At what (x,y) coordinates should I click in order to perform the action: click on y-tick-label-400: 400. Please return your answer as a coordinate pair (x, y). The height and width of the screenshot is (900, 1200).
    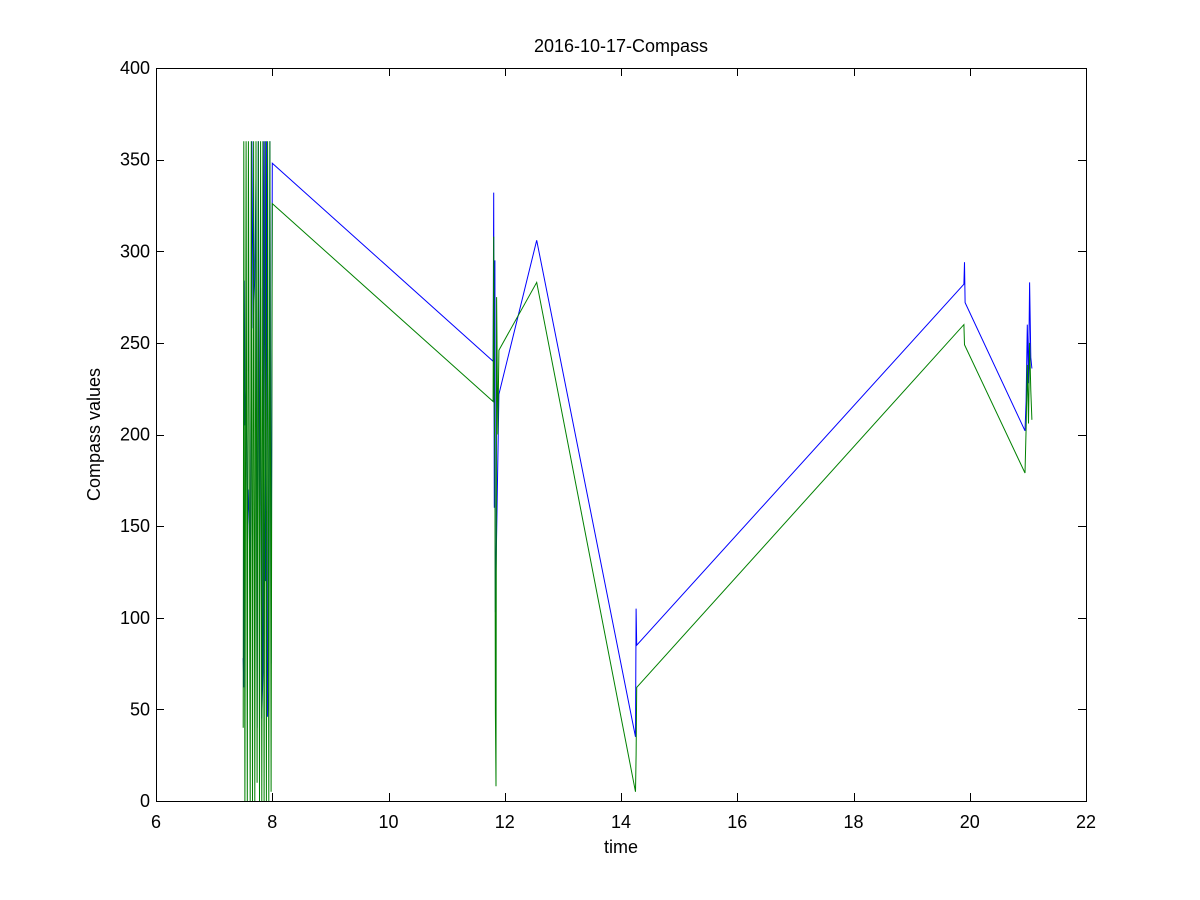
    Looking at the image, I should click on (135, 68).